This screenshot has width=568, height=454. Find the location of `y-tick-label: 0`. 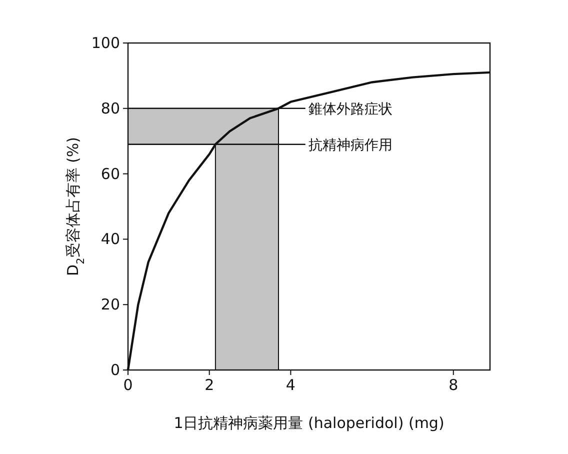

y-tick-label: 0 is located at coordinates (115, 370).